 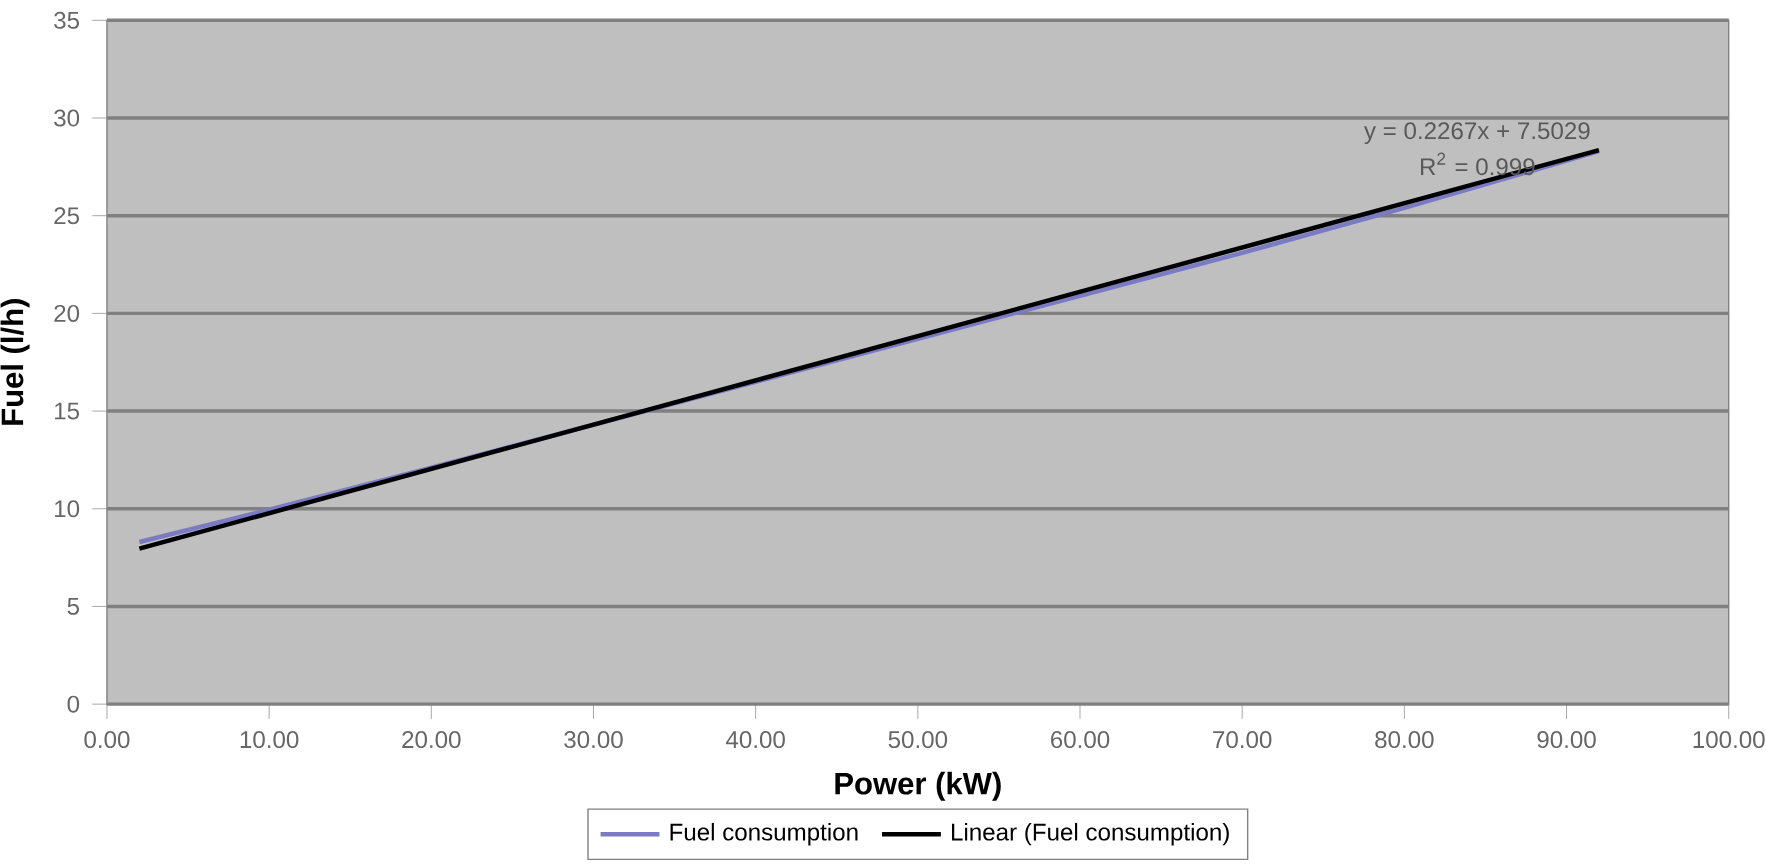 What do you see at coordinates (1080, 740) in the screenshot?
I see `x-tick-label: 60.00` at bounding box center [1080, 740].